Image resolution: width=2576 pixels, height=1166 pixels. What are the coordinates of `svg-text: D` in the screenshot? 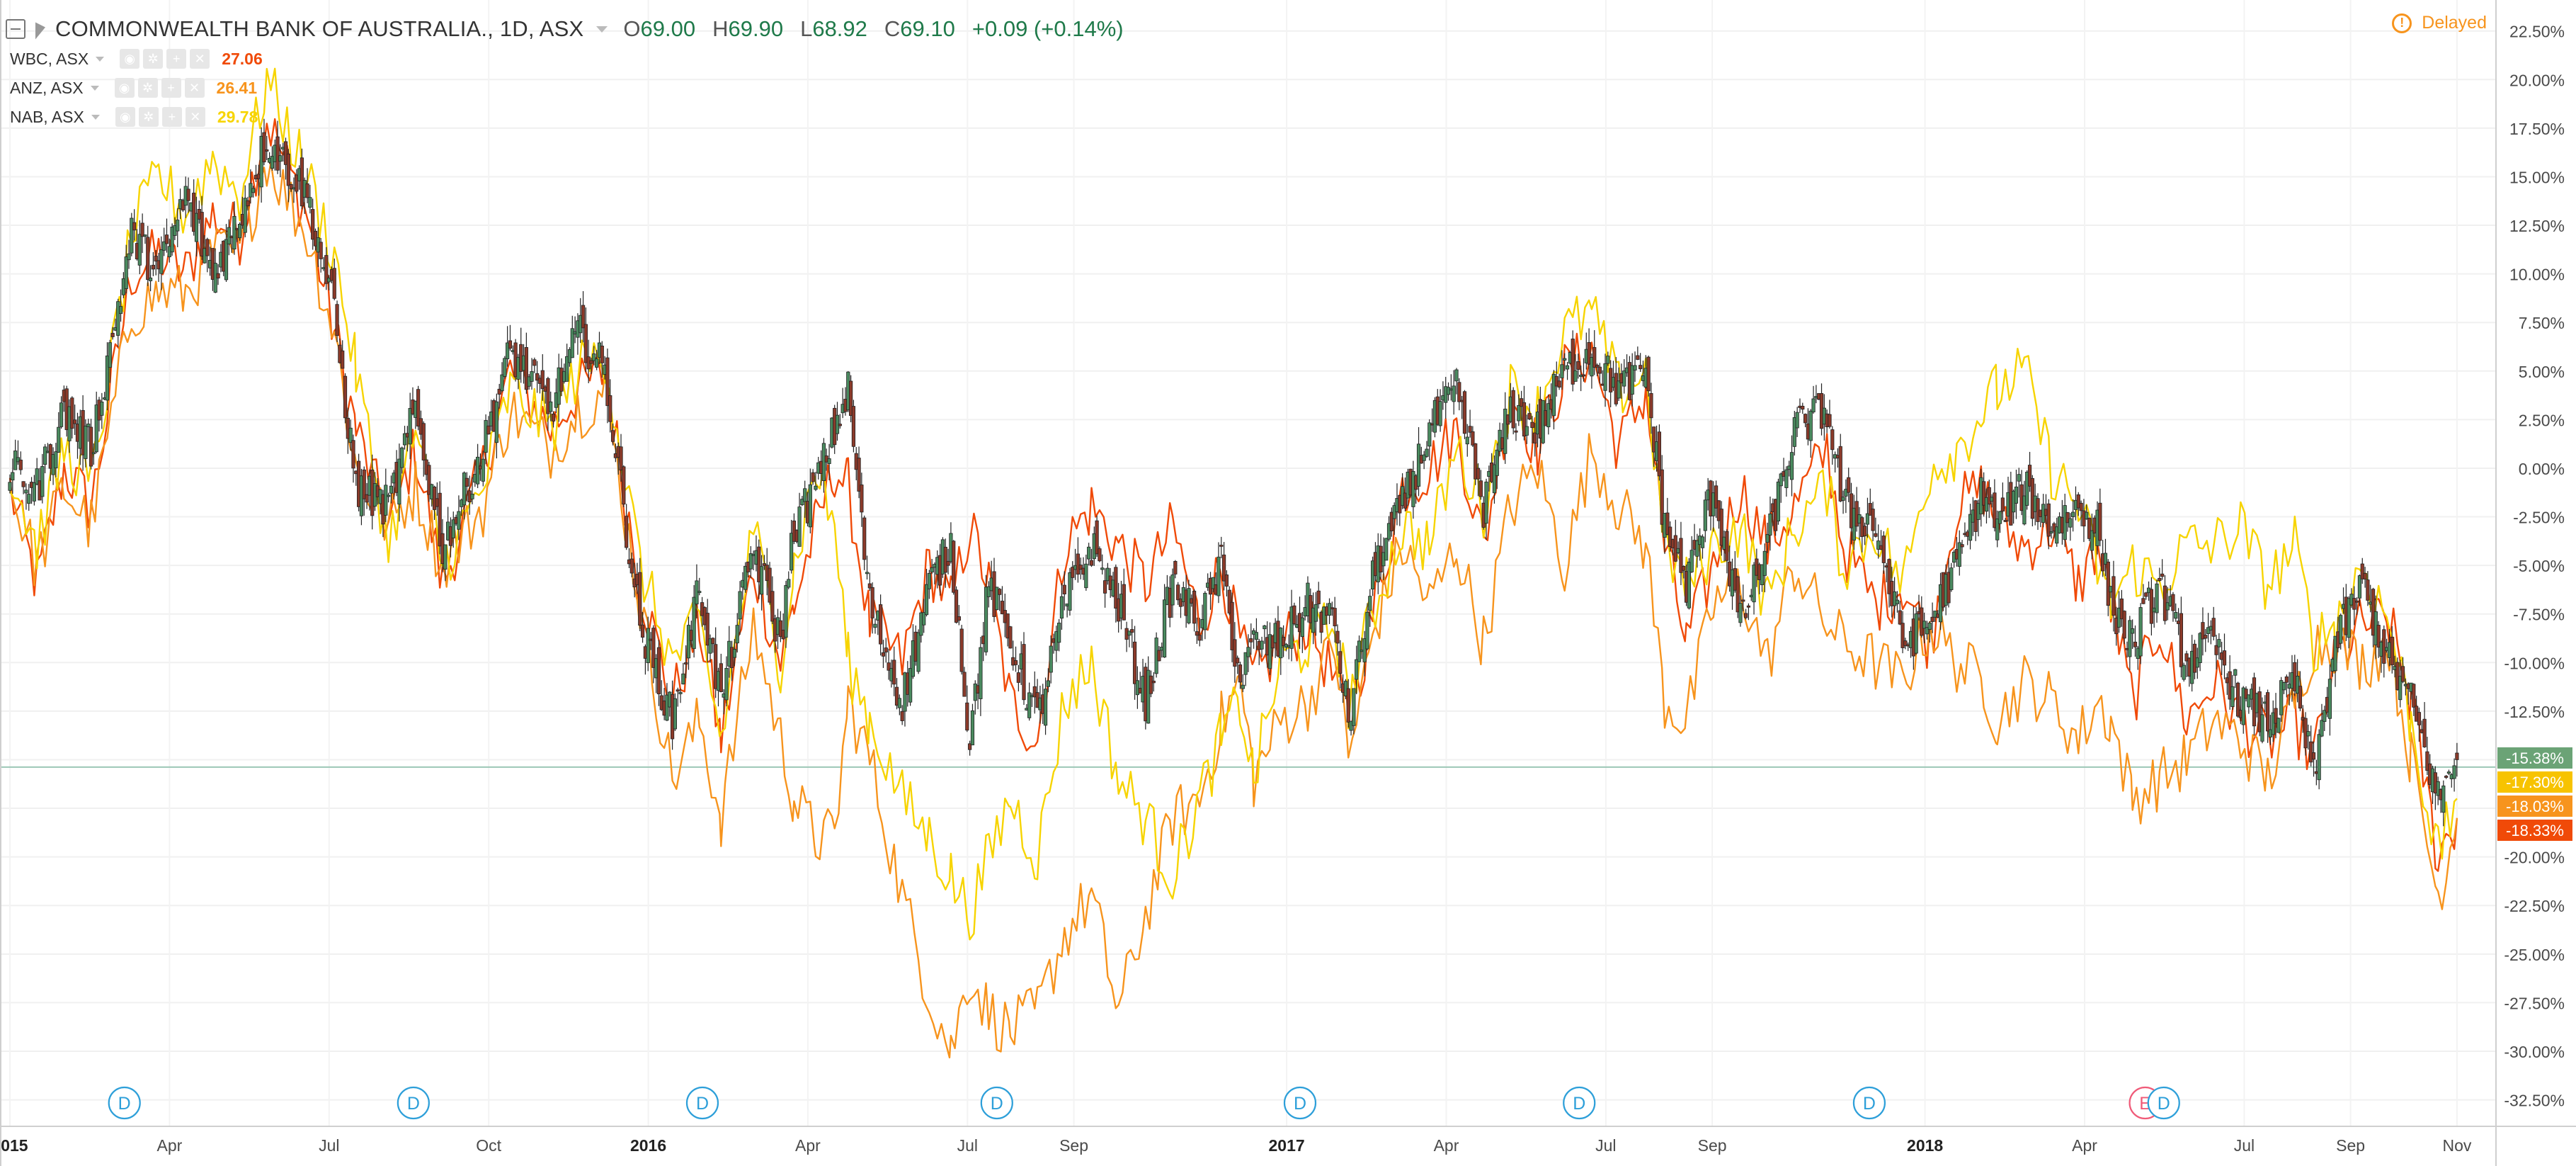 It's located at (1869, 1104).